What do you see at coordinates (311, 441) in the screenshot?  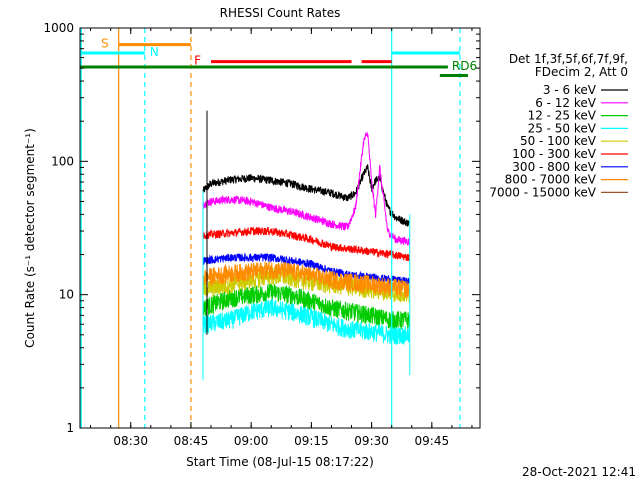 I see `x-tick-label-3: 09:15` at bounding box center [311, 441].